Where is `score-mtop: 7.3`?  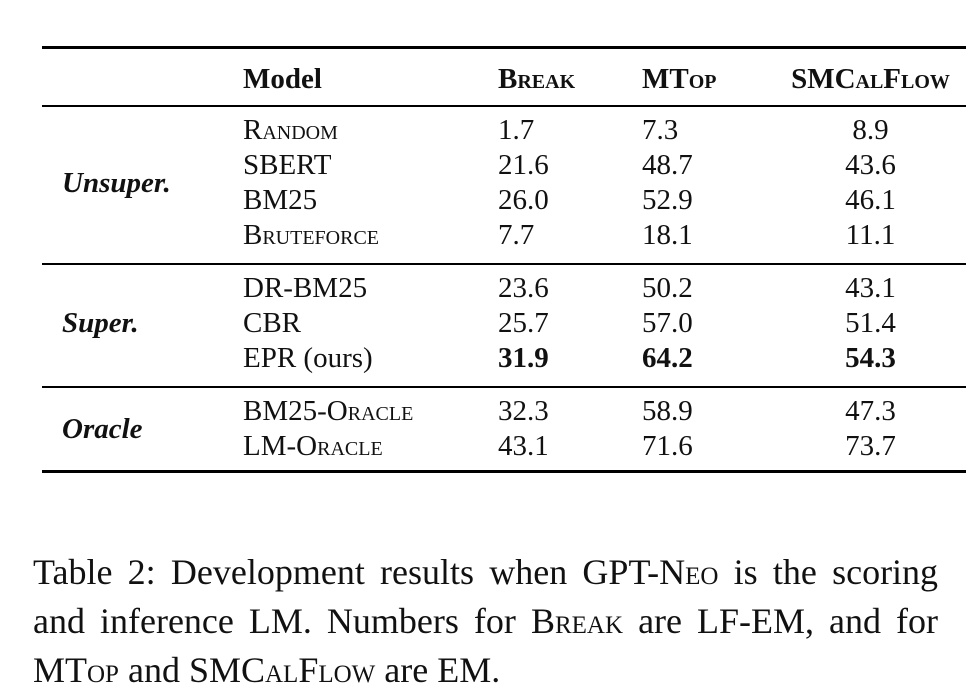
score-mtop: 7.3 is located at coordinates (660, 130).